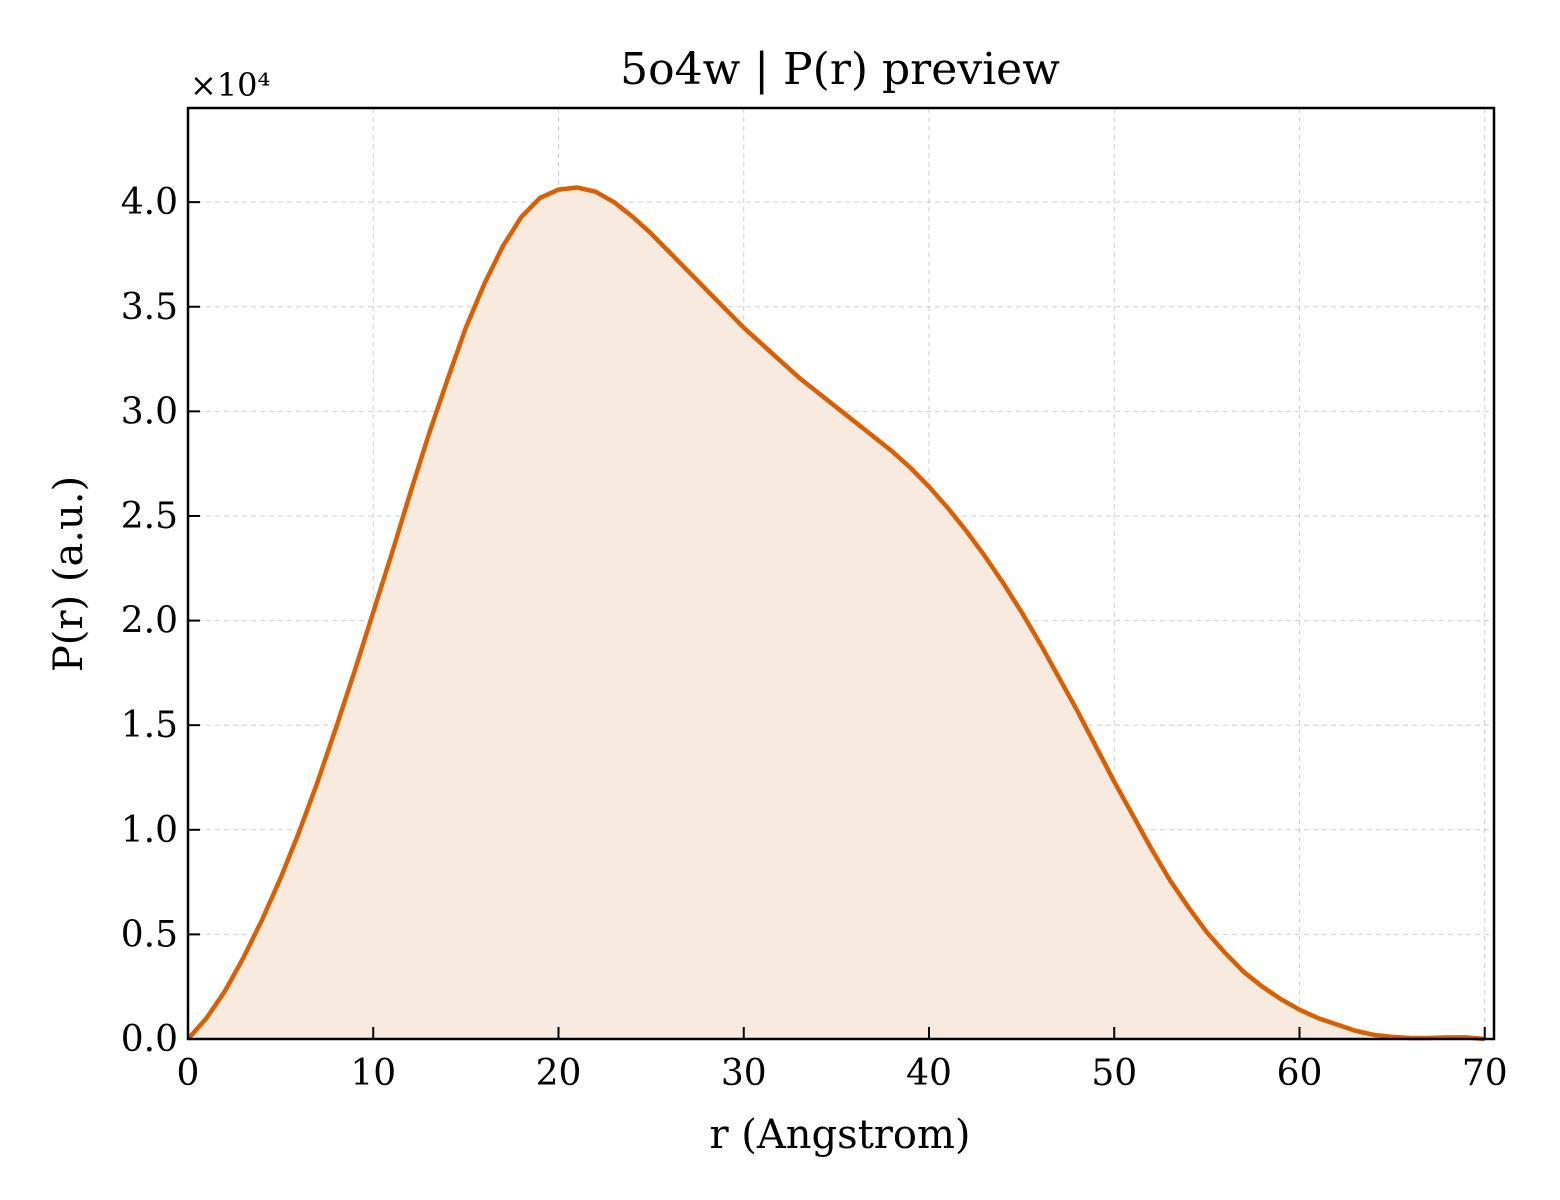 The height and width of the screenshot is (1200, 1560). What do you see at coordinates (1114, 1073) in the screenshot?
I see `x-tick-label: 50` at bounding box center [1114, 1073].